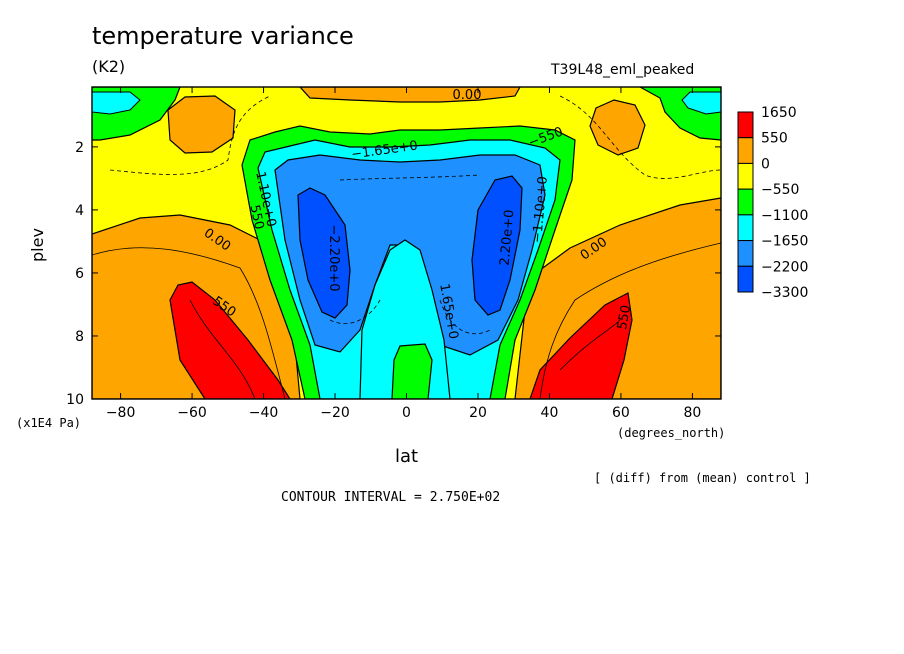 The height and width of the screenshot is (654, 904). Describe the element at coordinates (617, 127) in the screenshot. I see `fill-orange-island-e` at that location.